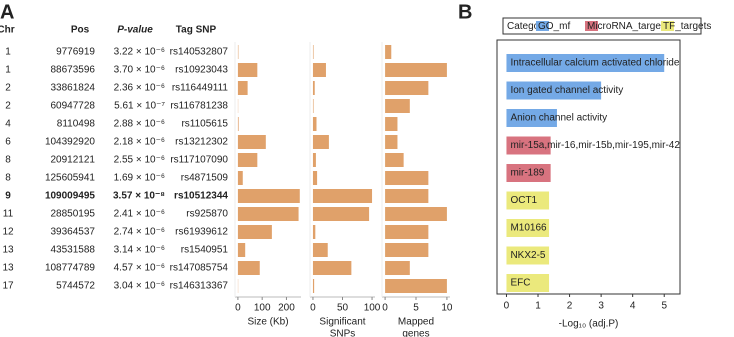 This screenshot has width=734, height=337. Describe the element at coordinates (199, 160) in the screenshot. I see `table-cell: rs117107090` at that location.